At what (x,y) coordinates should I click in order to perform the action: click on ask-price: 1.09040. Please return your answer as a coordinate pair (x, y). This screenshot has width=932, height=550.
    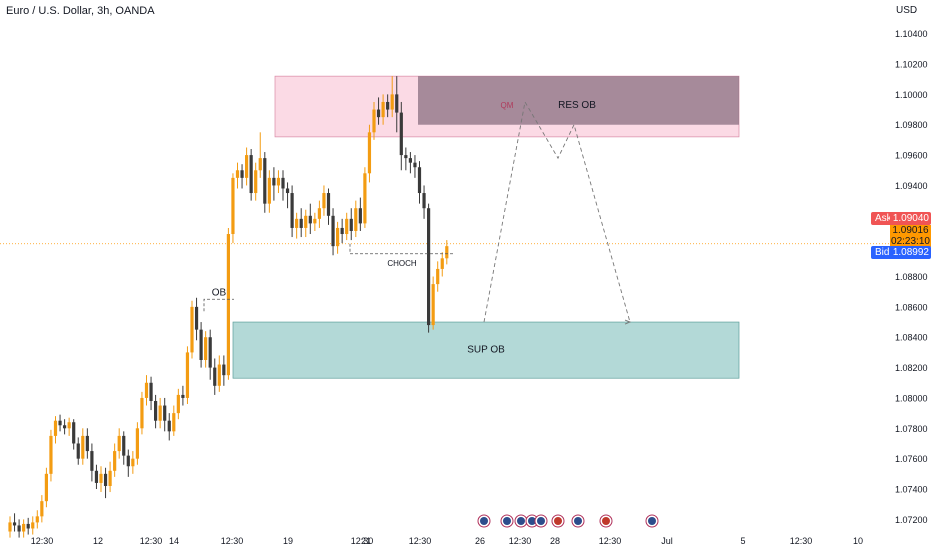
    Looking at the image, I should click on (910, 218).